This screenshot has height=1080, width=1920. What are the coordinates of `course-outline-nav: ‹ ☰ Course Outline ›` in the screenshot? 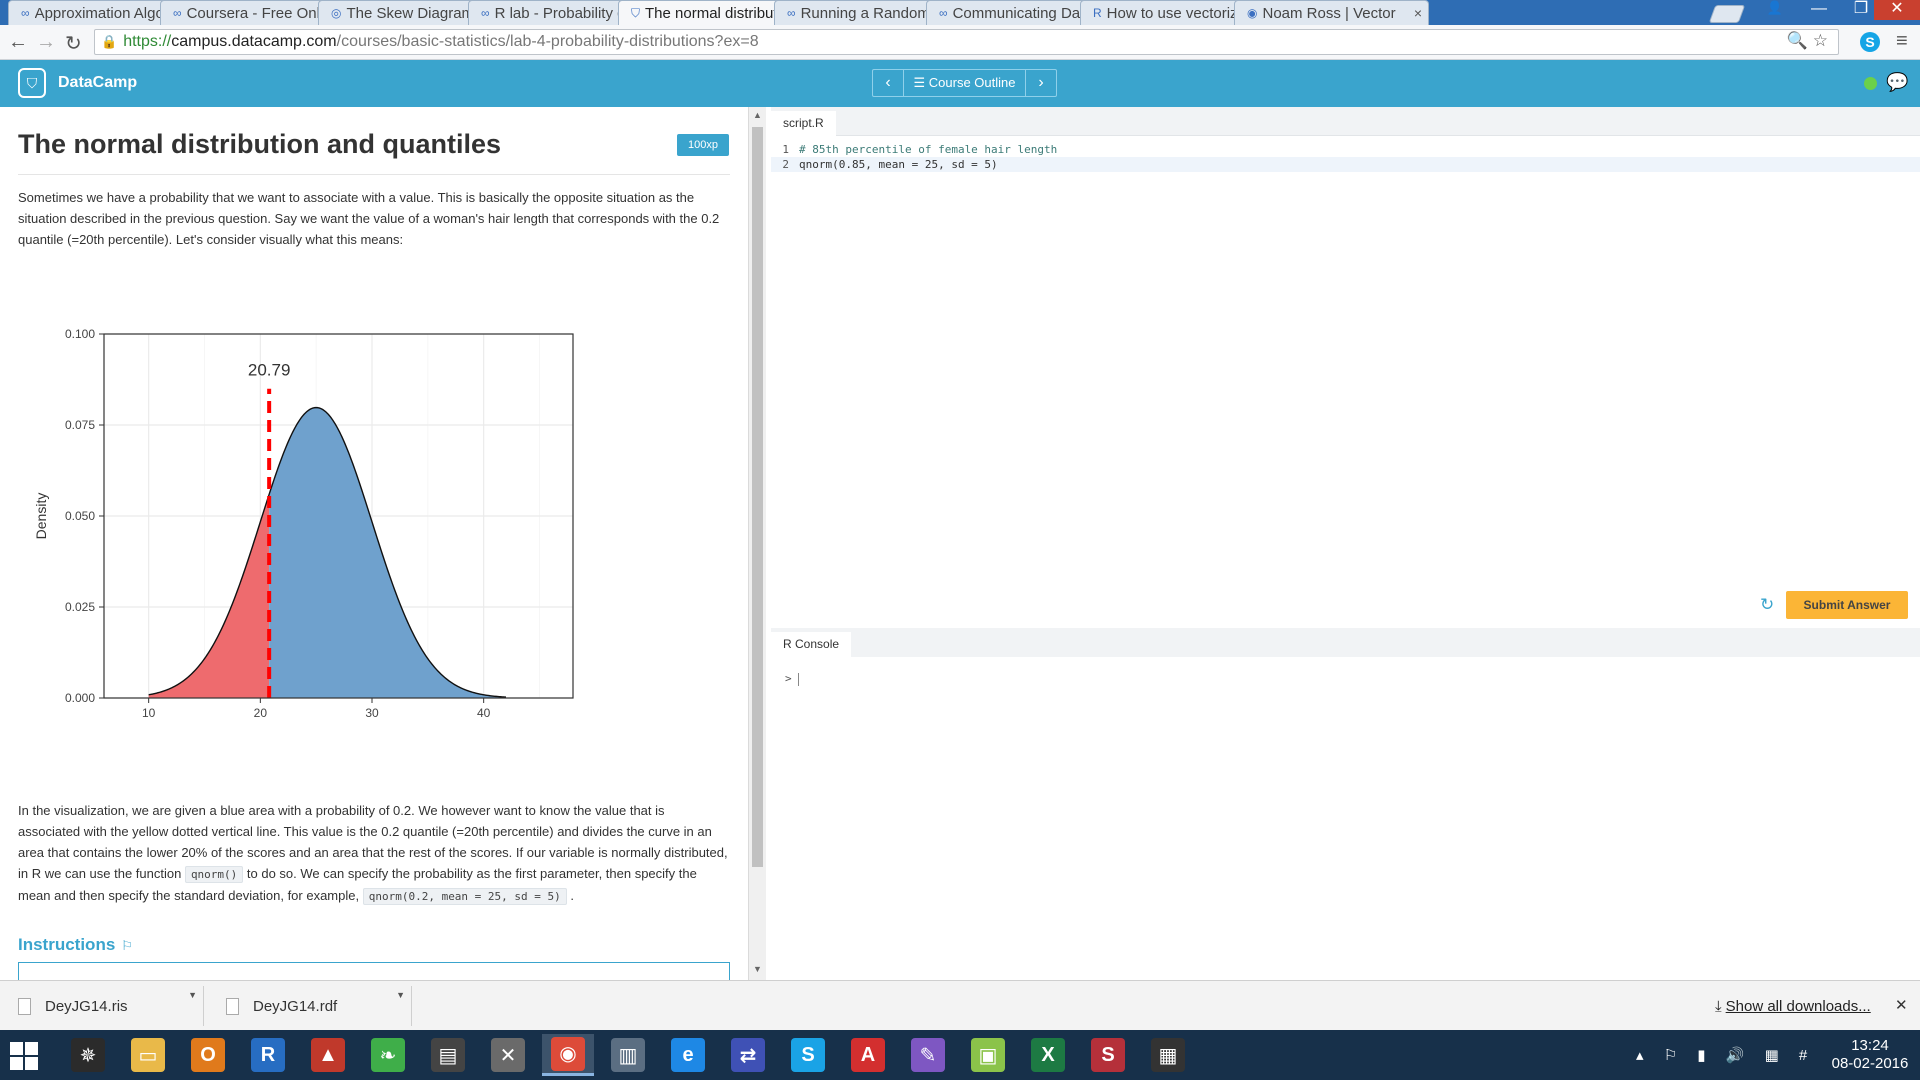 It's located at (964, 83).